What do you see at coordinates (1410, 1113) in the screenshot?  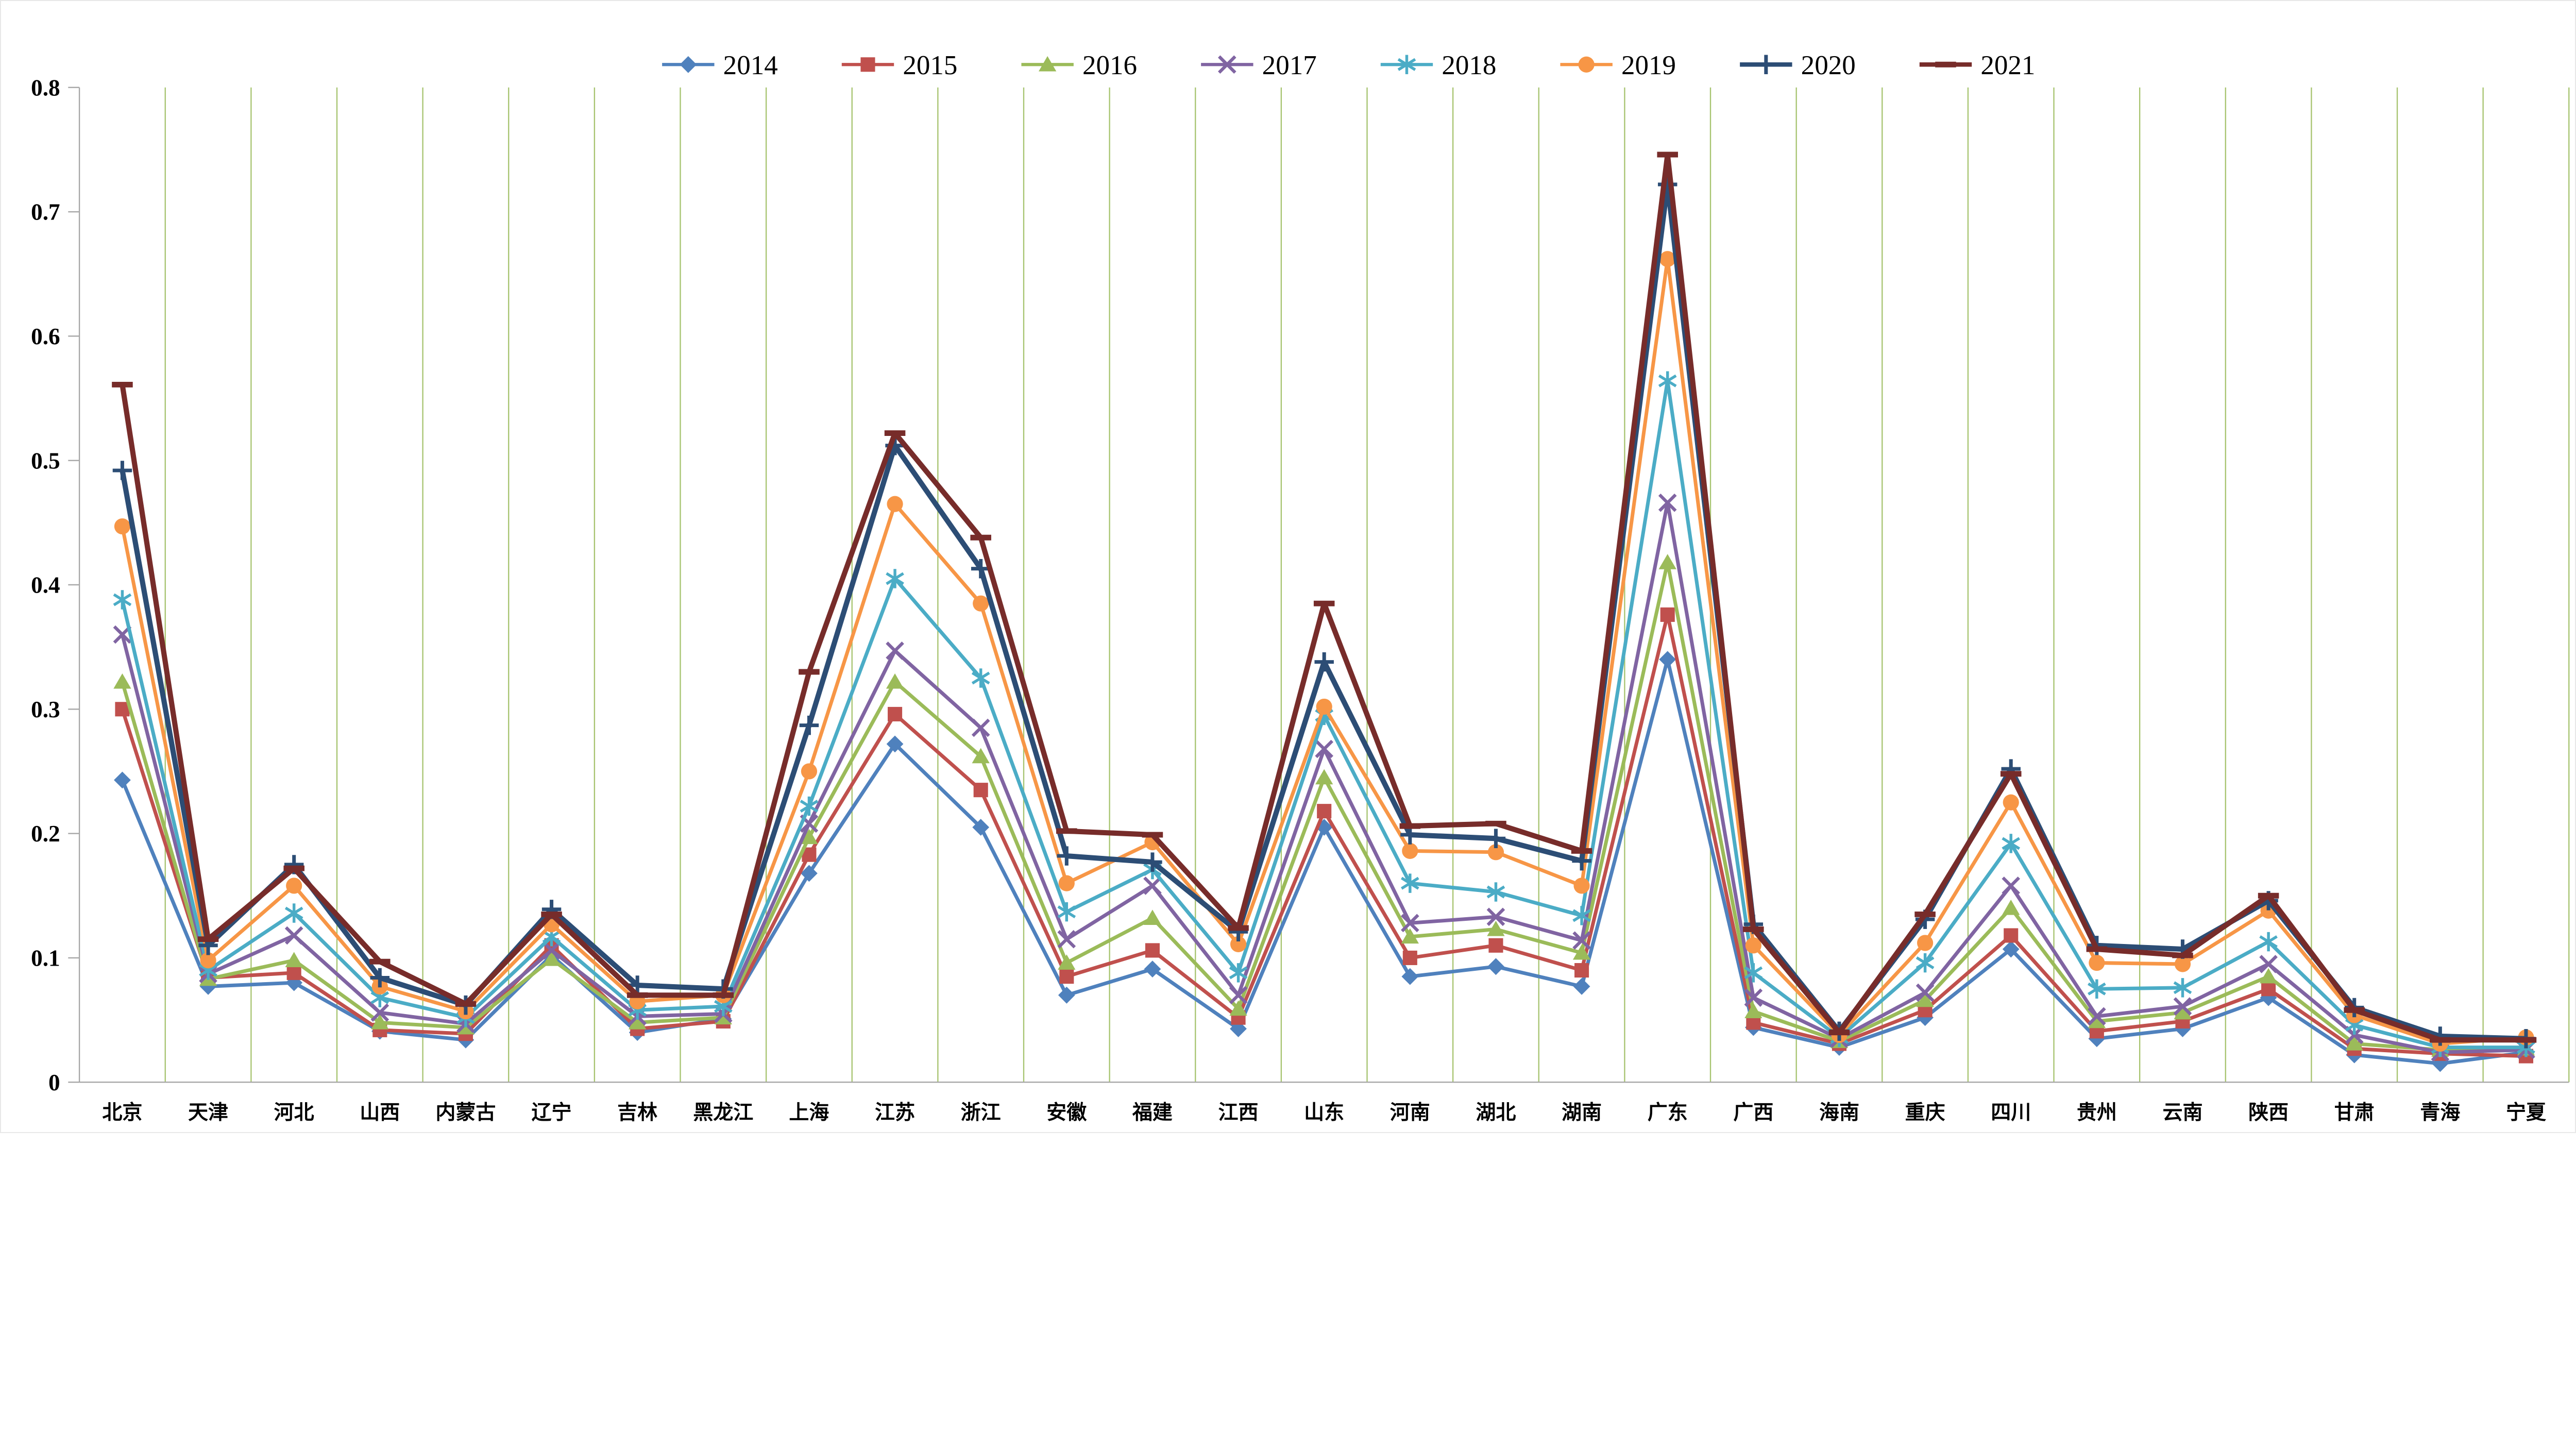 I see `x-axis-label: 河南` at bounding box center [1410, 1113].